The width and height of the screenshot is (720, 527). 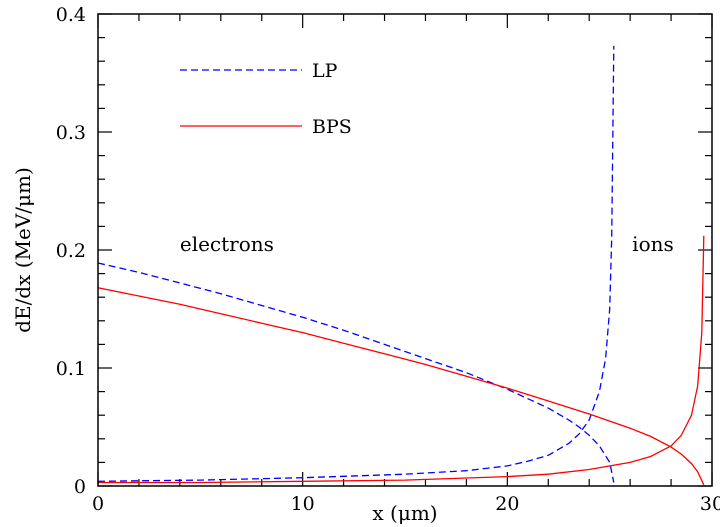 I want to click on x-axis-title: x (μm), so click(x=404, y=513).